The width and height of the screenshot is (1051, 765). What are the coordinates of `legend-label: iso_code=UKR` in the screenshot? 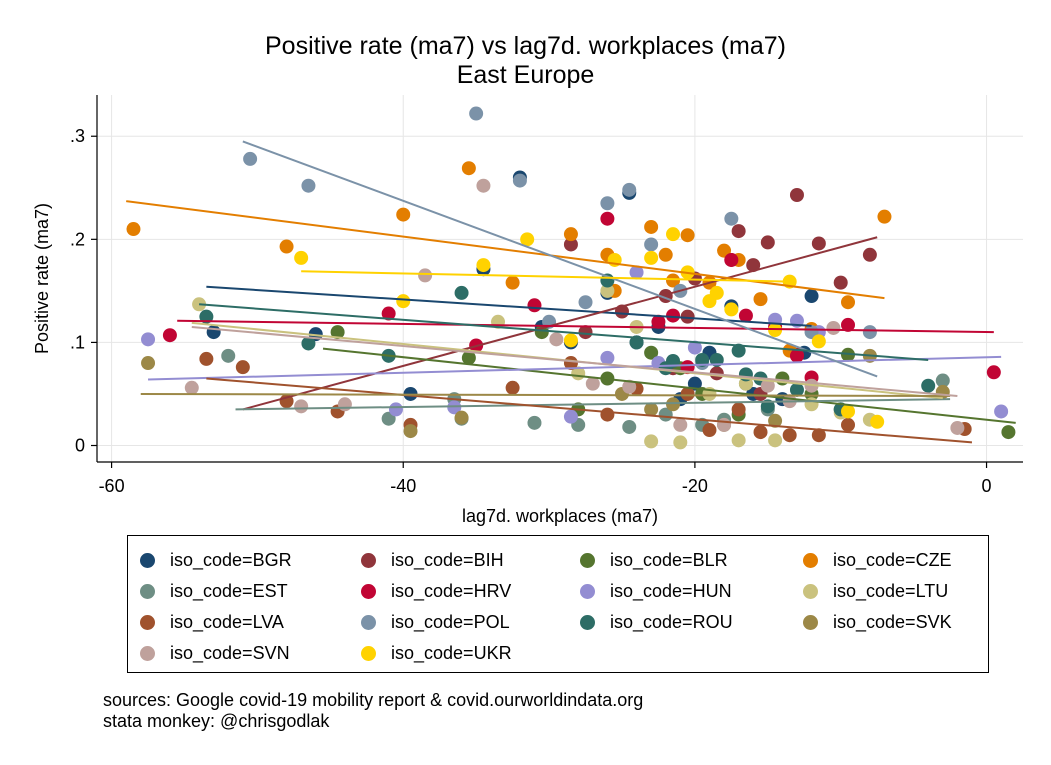 It's located at (451, 652).